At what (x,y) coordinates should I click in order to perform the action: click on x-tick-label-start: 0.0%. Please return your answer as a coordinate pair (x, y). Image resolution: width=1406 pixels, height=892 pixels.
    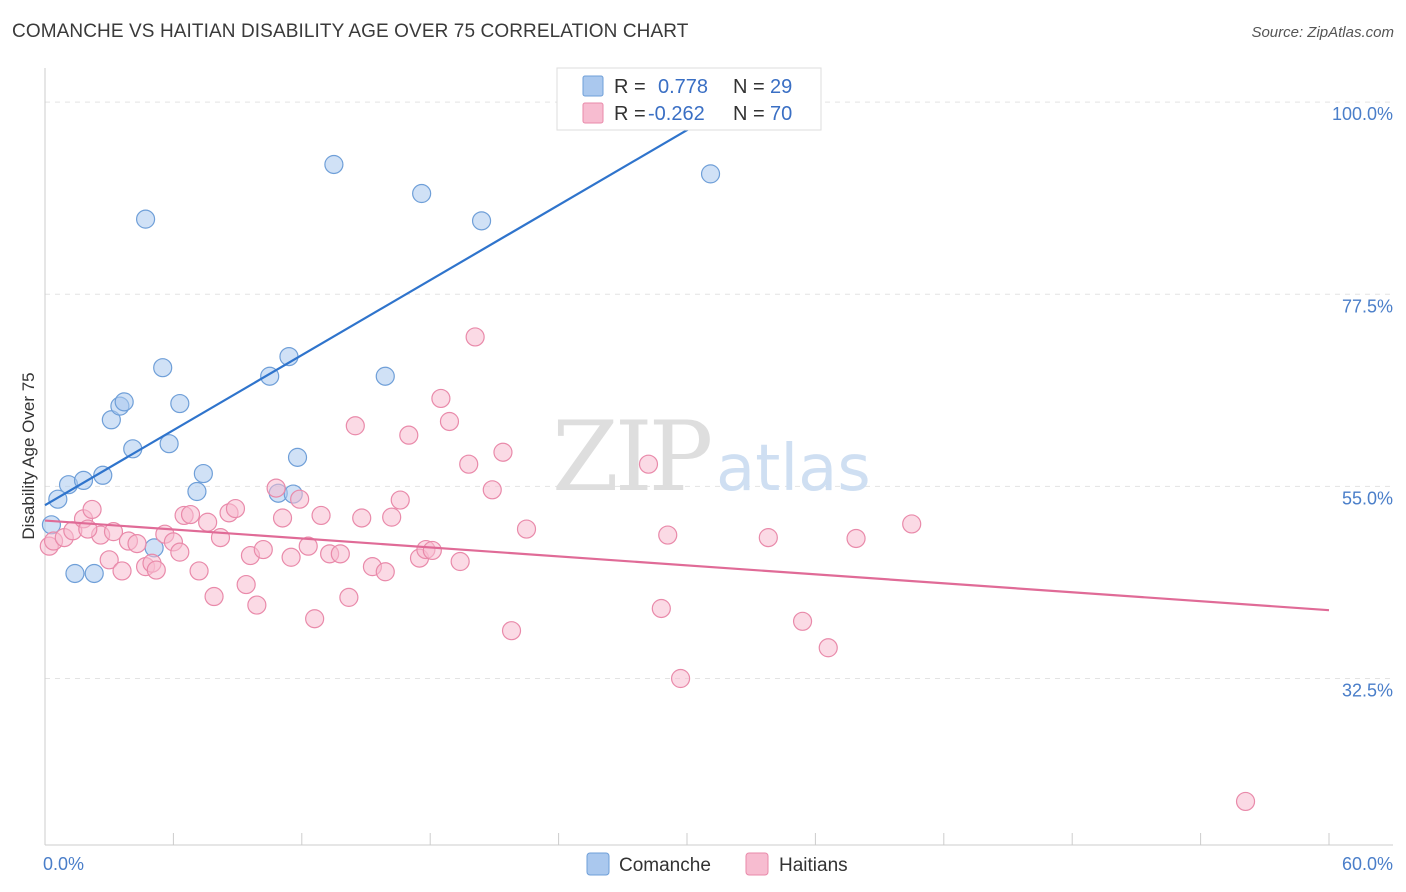
    Looking at the image, I should click on (63, 864).